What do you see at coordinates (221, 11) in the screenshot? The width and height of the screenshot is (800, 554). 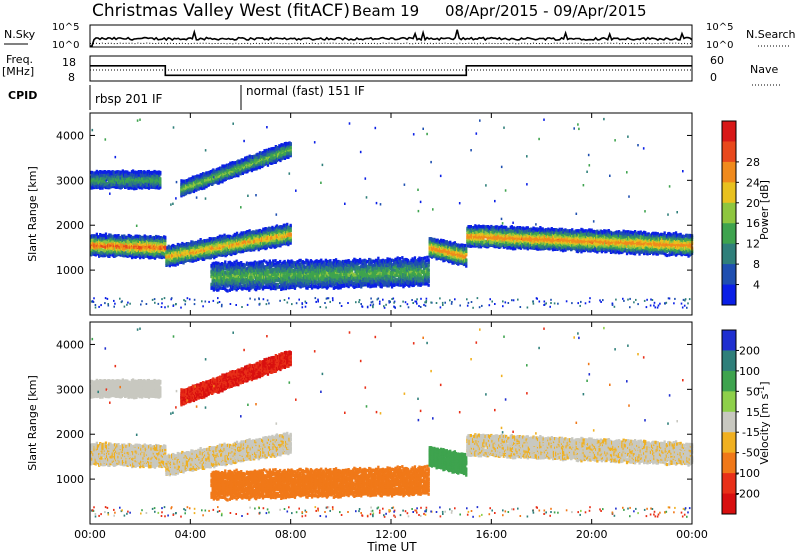 I see `station-title: Christmas Valley West (fitACF)` at bounding box center [221, 11].